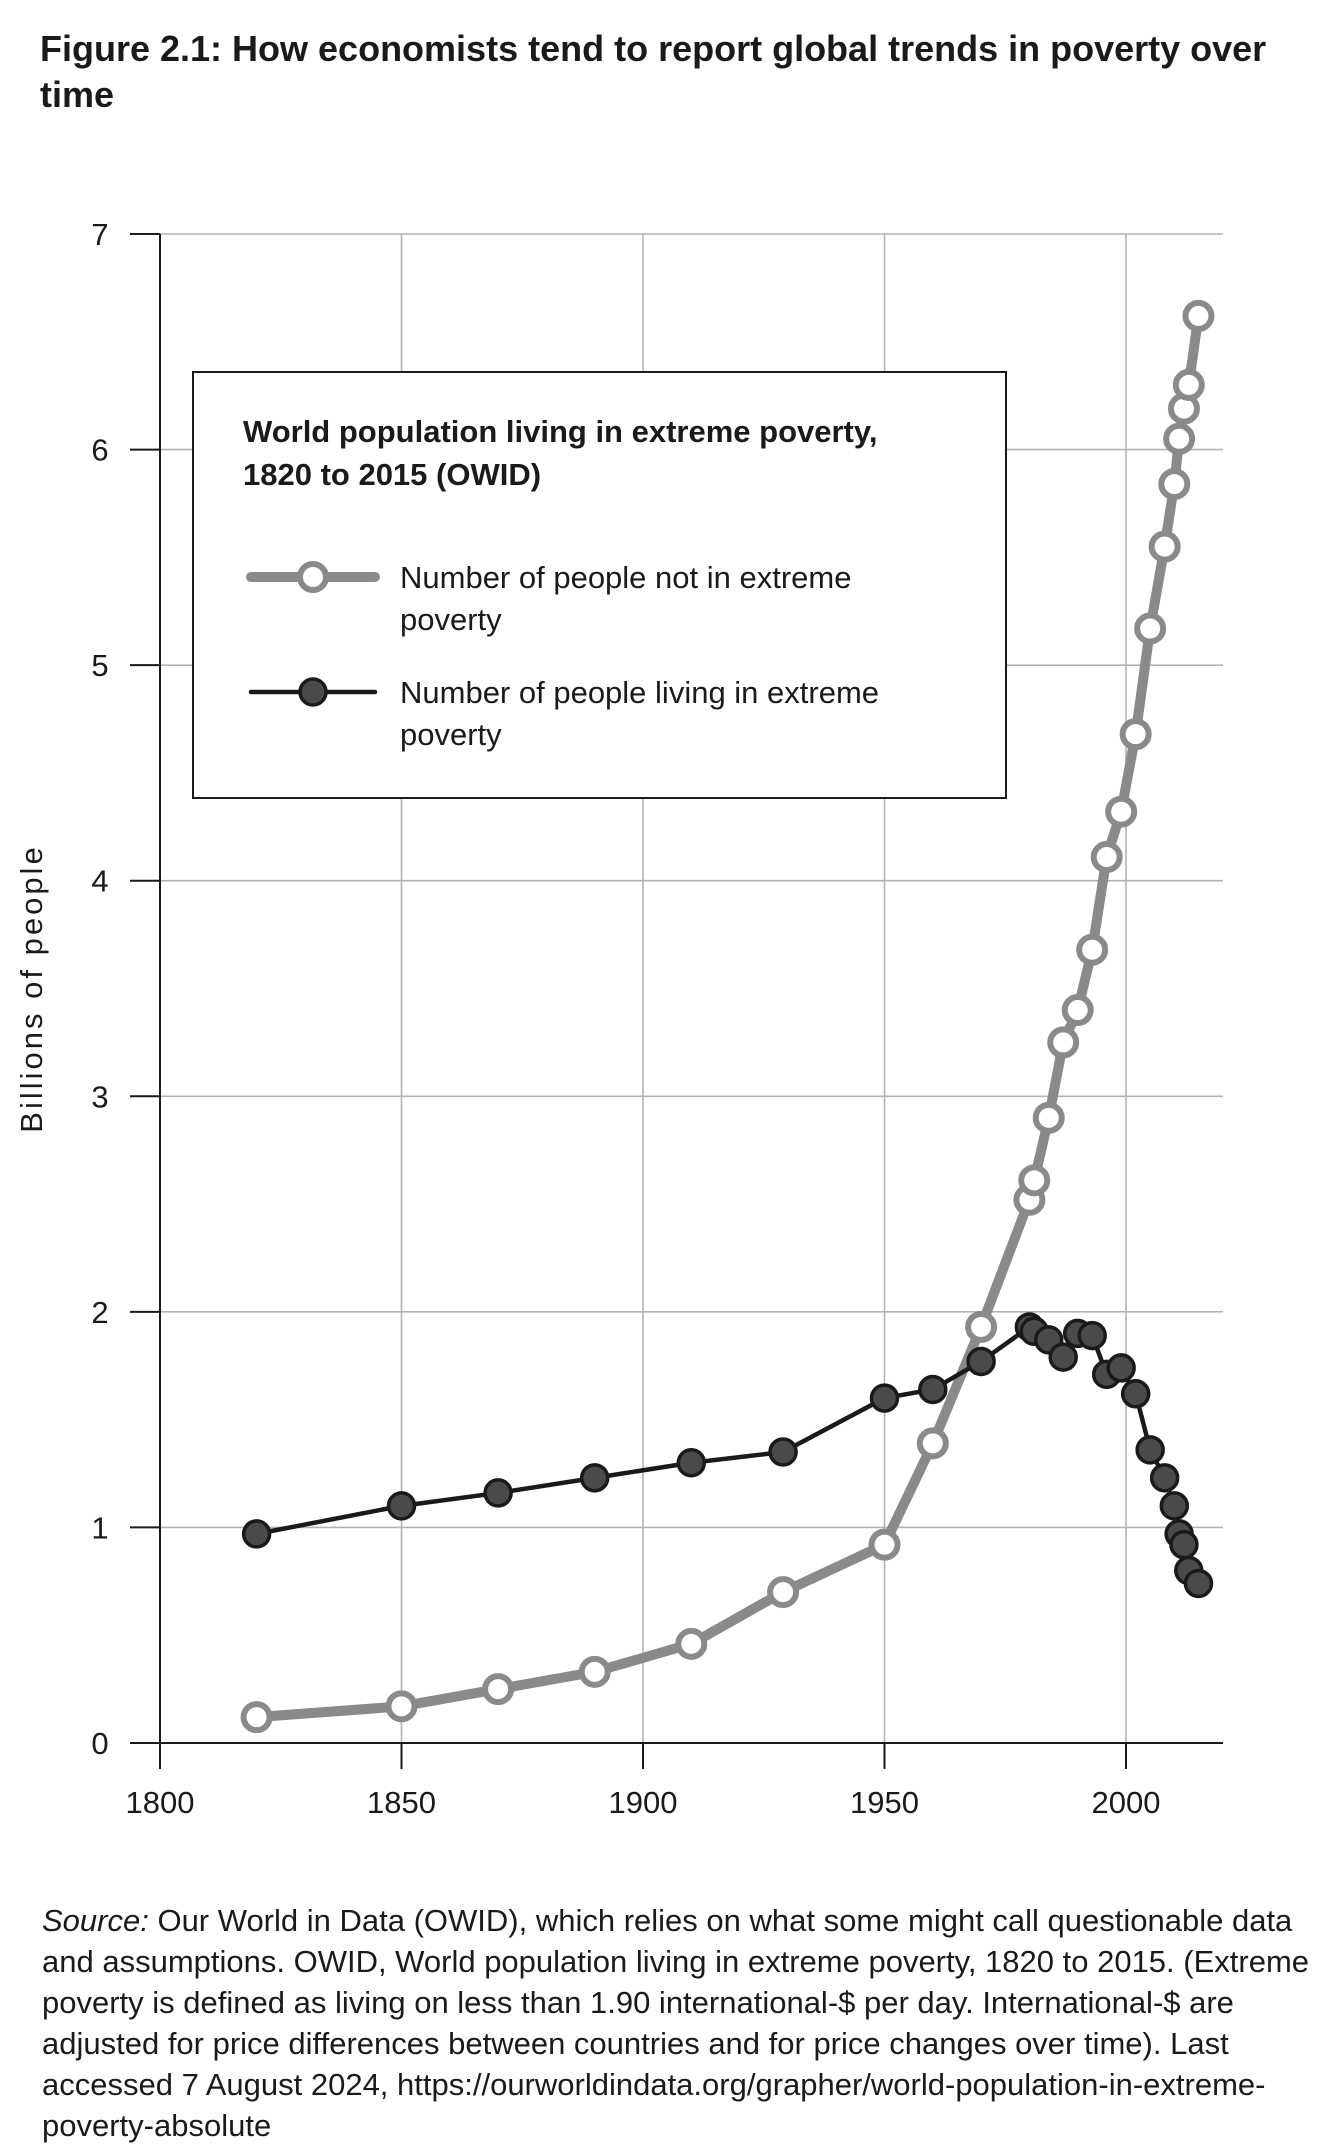 This screenshot has width=1336, height=2146. Describe the element at coordinates (401, 1802) in the screenshot. I see `x-tick-label: 1850` at that location.